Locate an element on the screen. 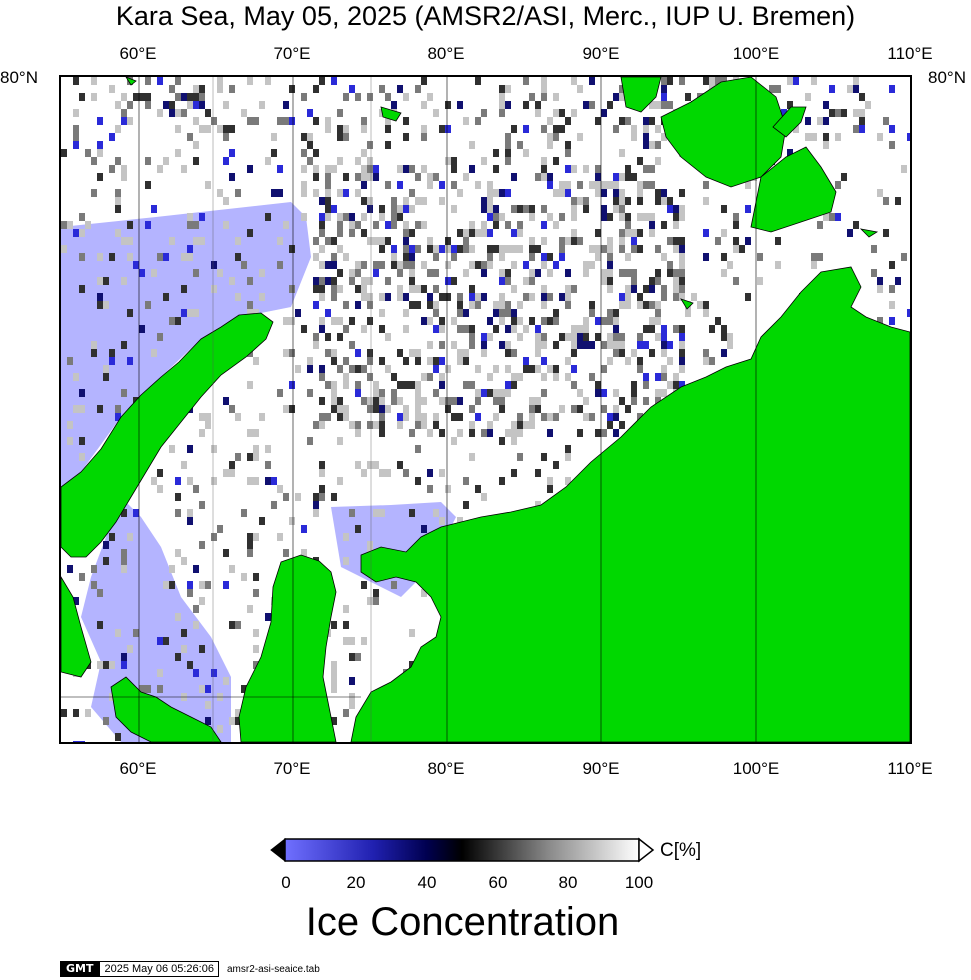  colorbar is located at coordinates (462, 850).